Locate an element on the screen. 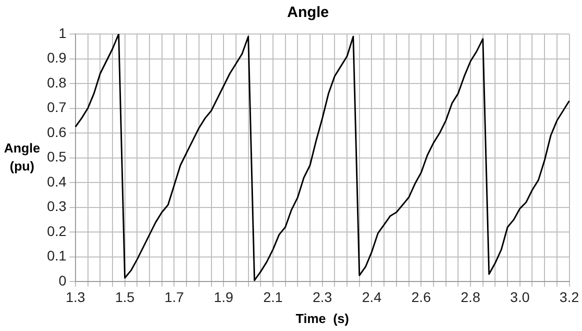  x-tick-label: 2.3 is located at coordinates (322, 296).